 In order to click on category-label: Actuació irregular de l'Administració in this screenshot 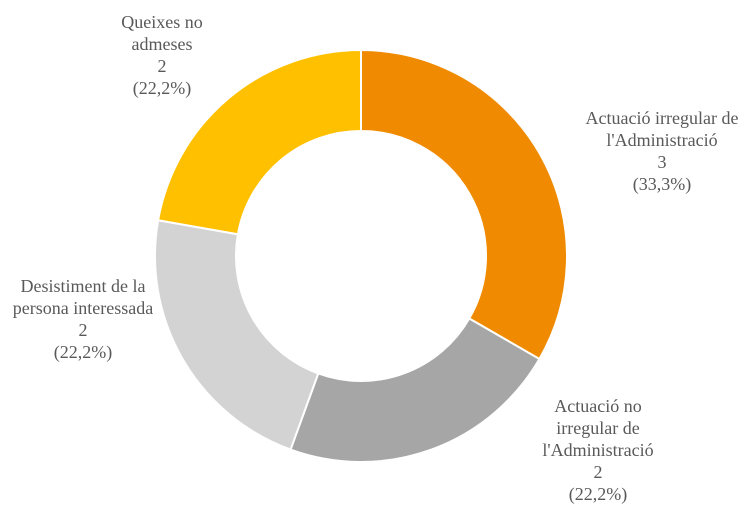, I will do `click(662, 129)`.